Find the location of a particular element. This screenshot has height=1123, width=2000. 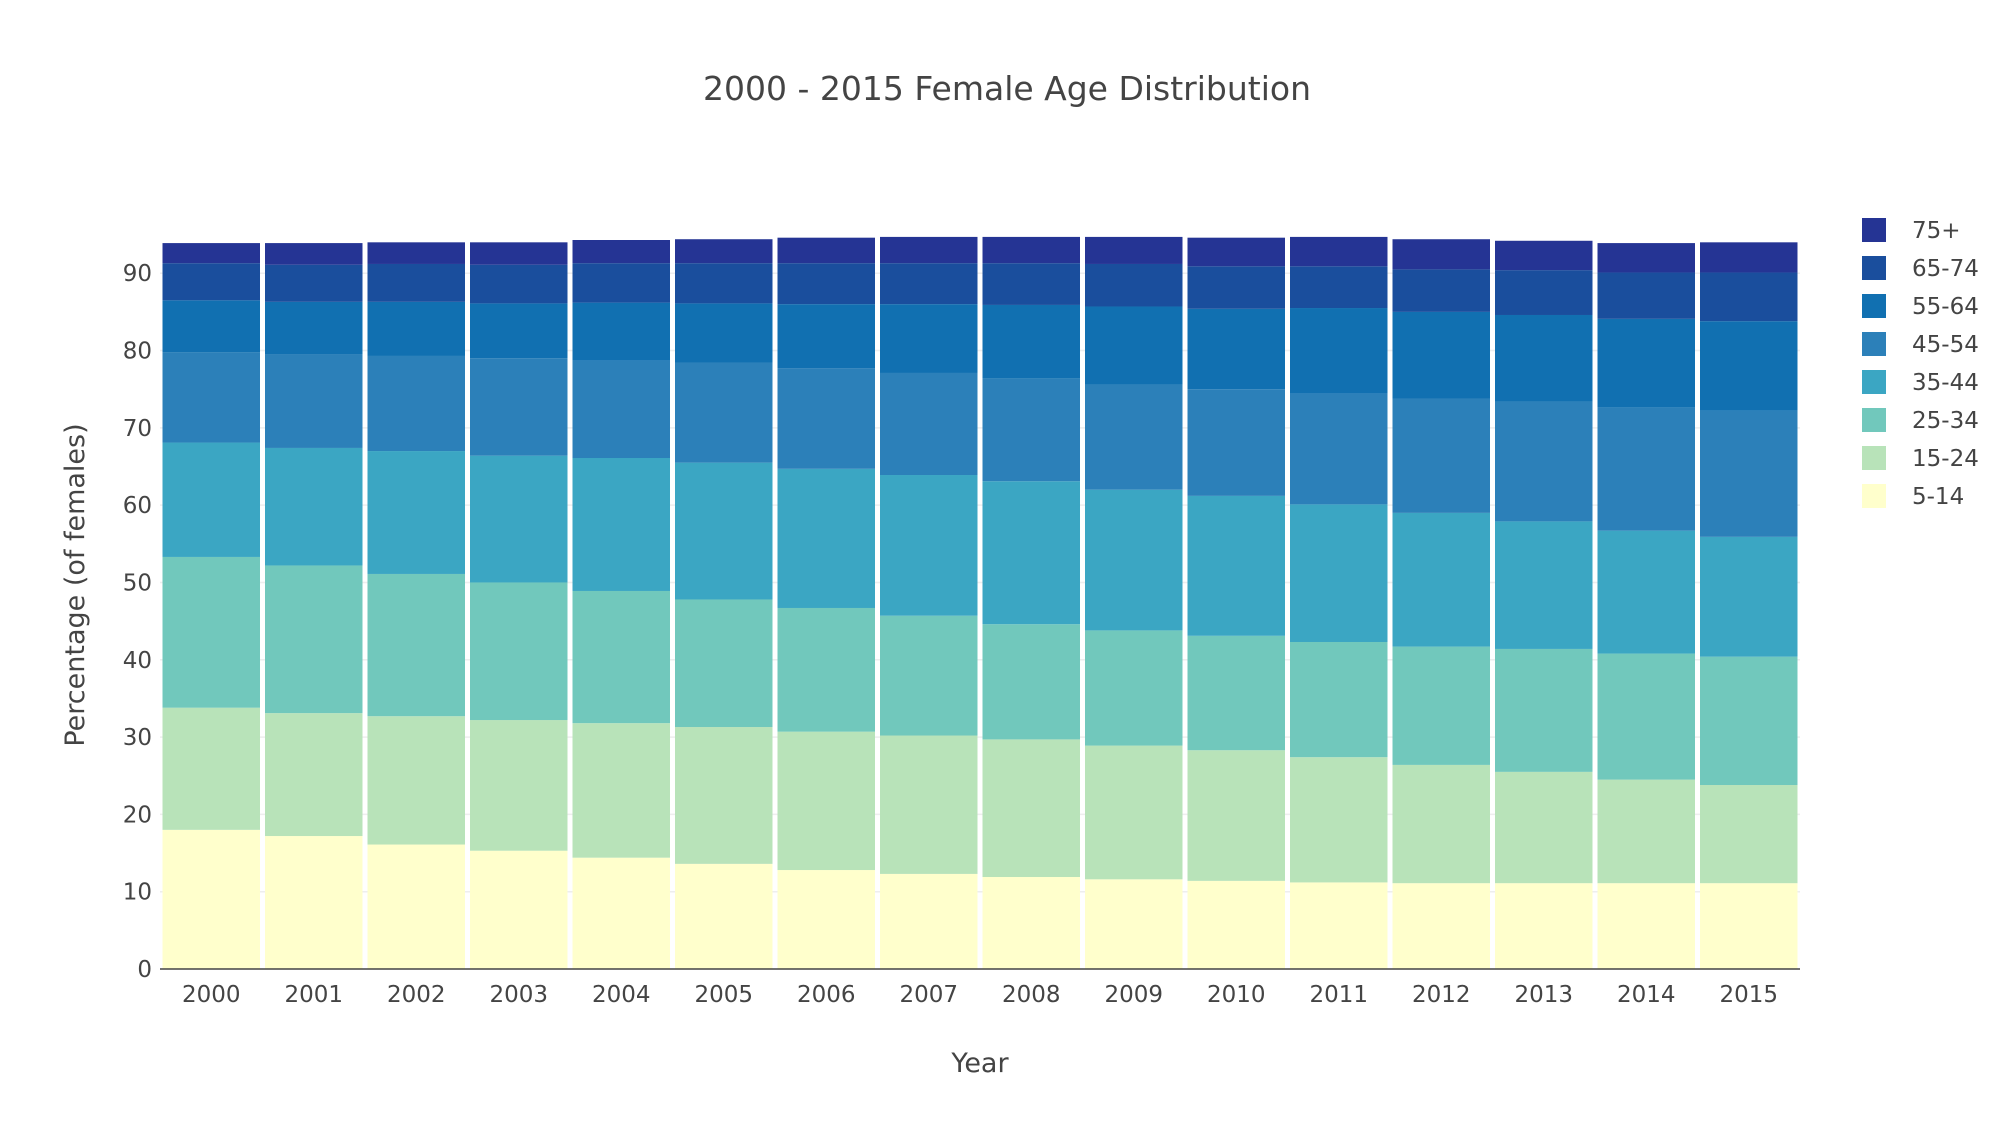

bar-segment-45-54-2006 is located at coordinates (826, 418).